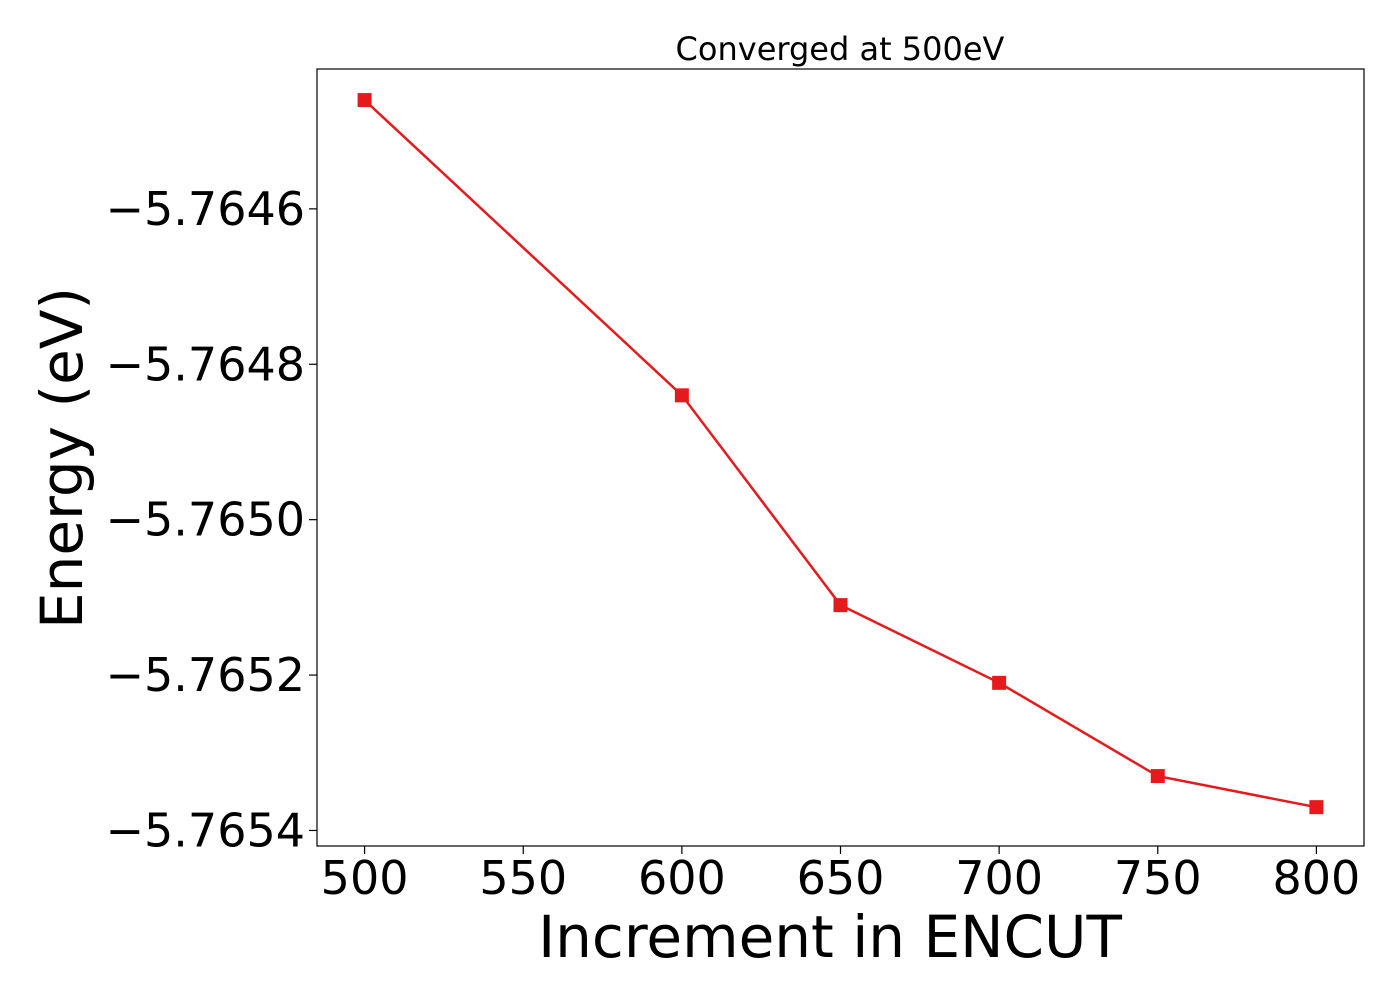 The height and width of the screenshot is (1000, 1400). I want to click on y-tick-label: −5.7646, so click(206, 209).